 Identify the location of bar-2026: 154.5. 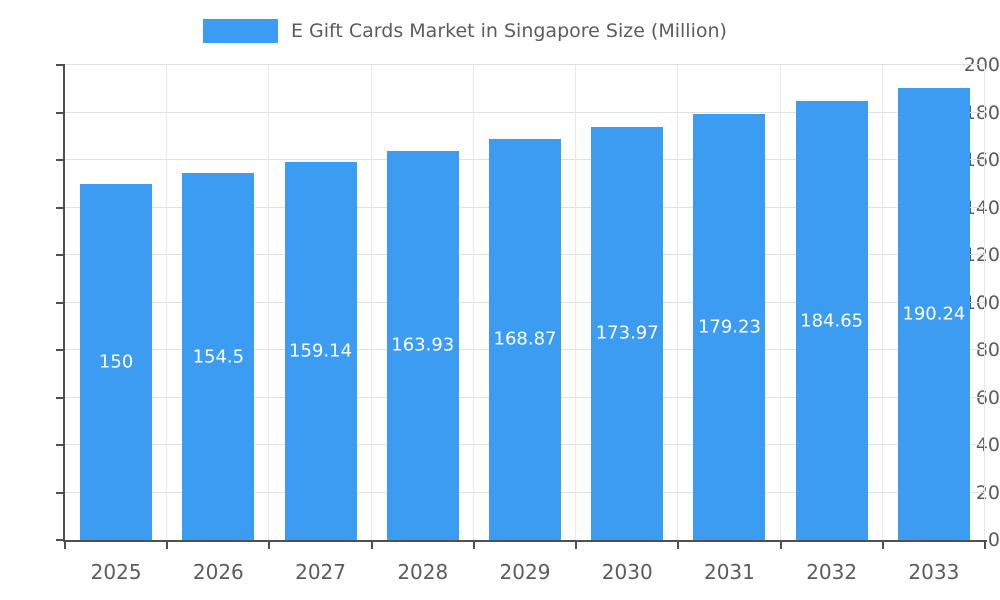
(218, 356).